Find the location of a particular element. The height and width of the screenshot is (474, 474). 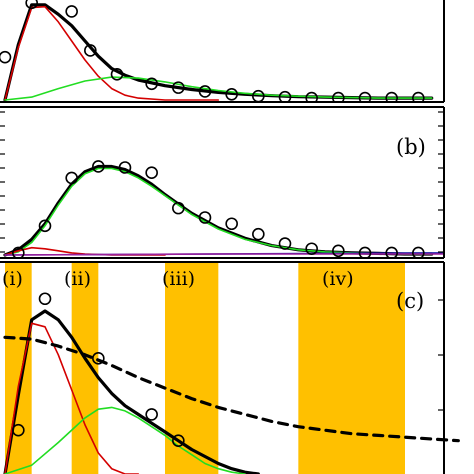

panel-c-label: (c) is located at coordinates (410, 301).